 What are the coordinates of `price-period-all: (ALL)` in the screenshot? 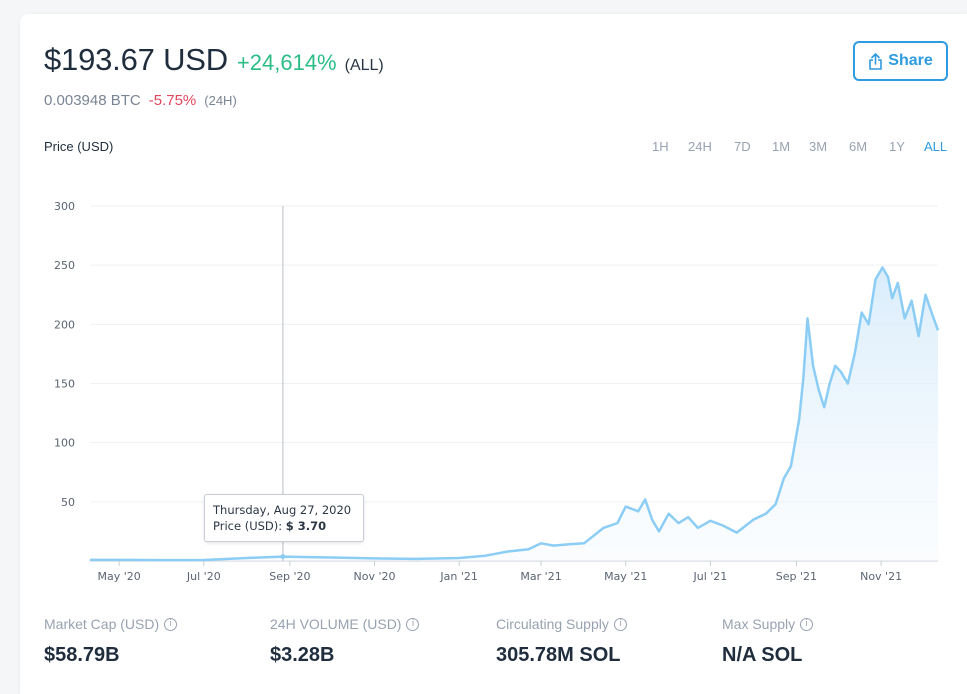 It's located at (364, 65).